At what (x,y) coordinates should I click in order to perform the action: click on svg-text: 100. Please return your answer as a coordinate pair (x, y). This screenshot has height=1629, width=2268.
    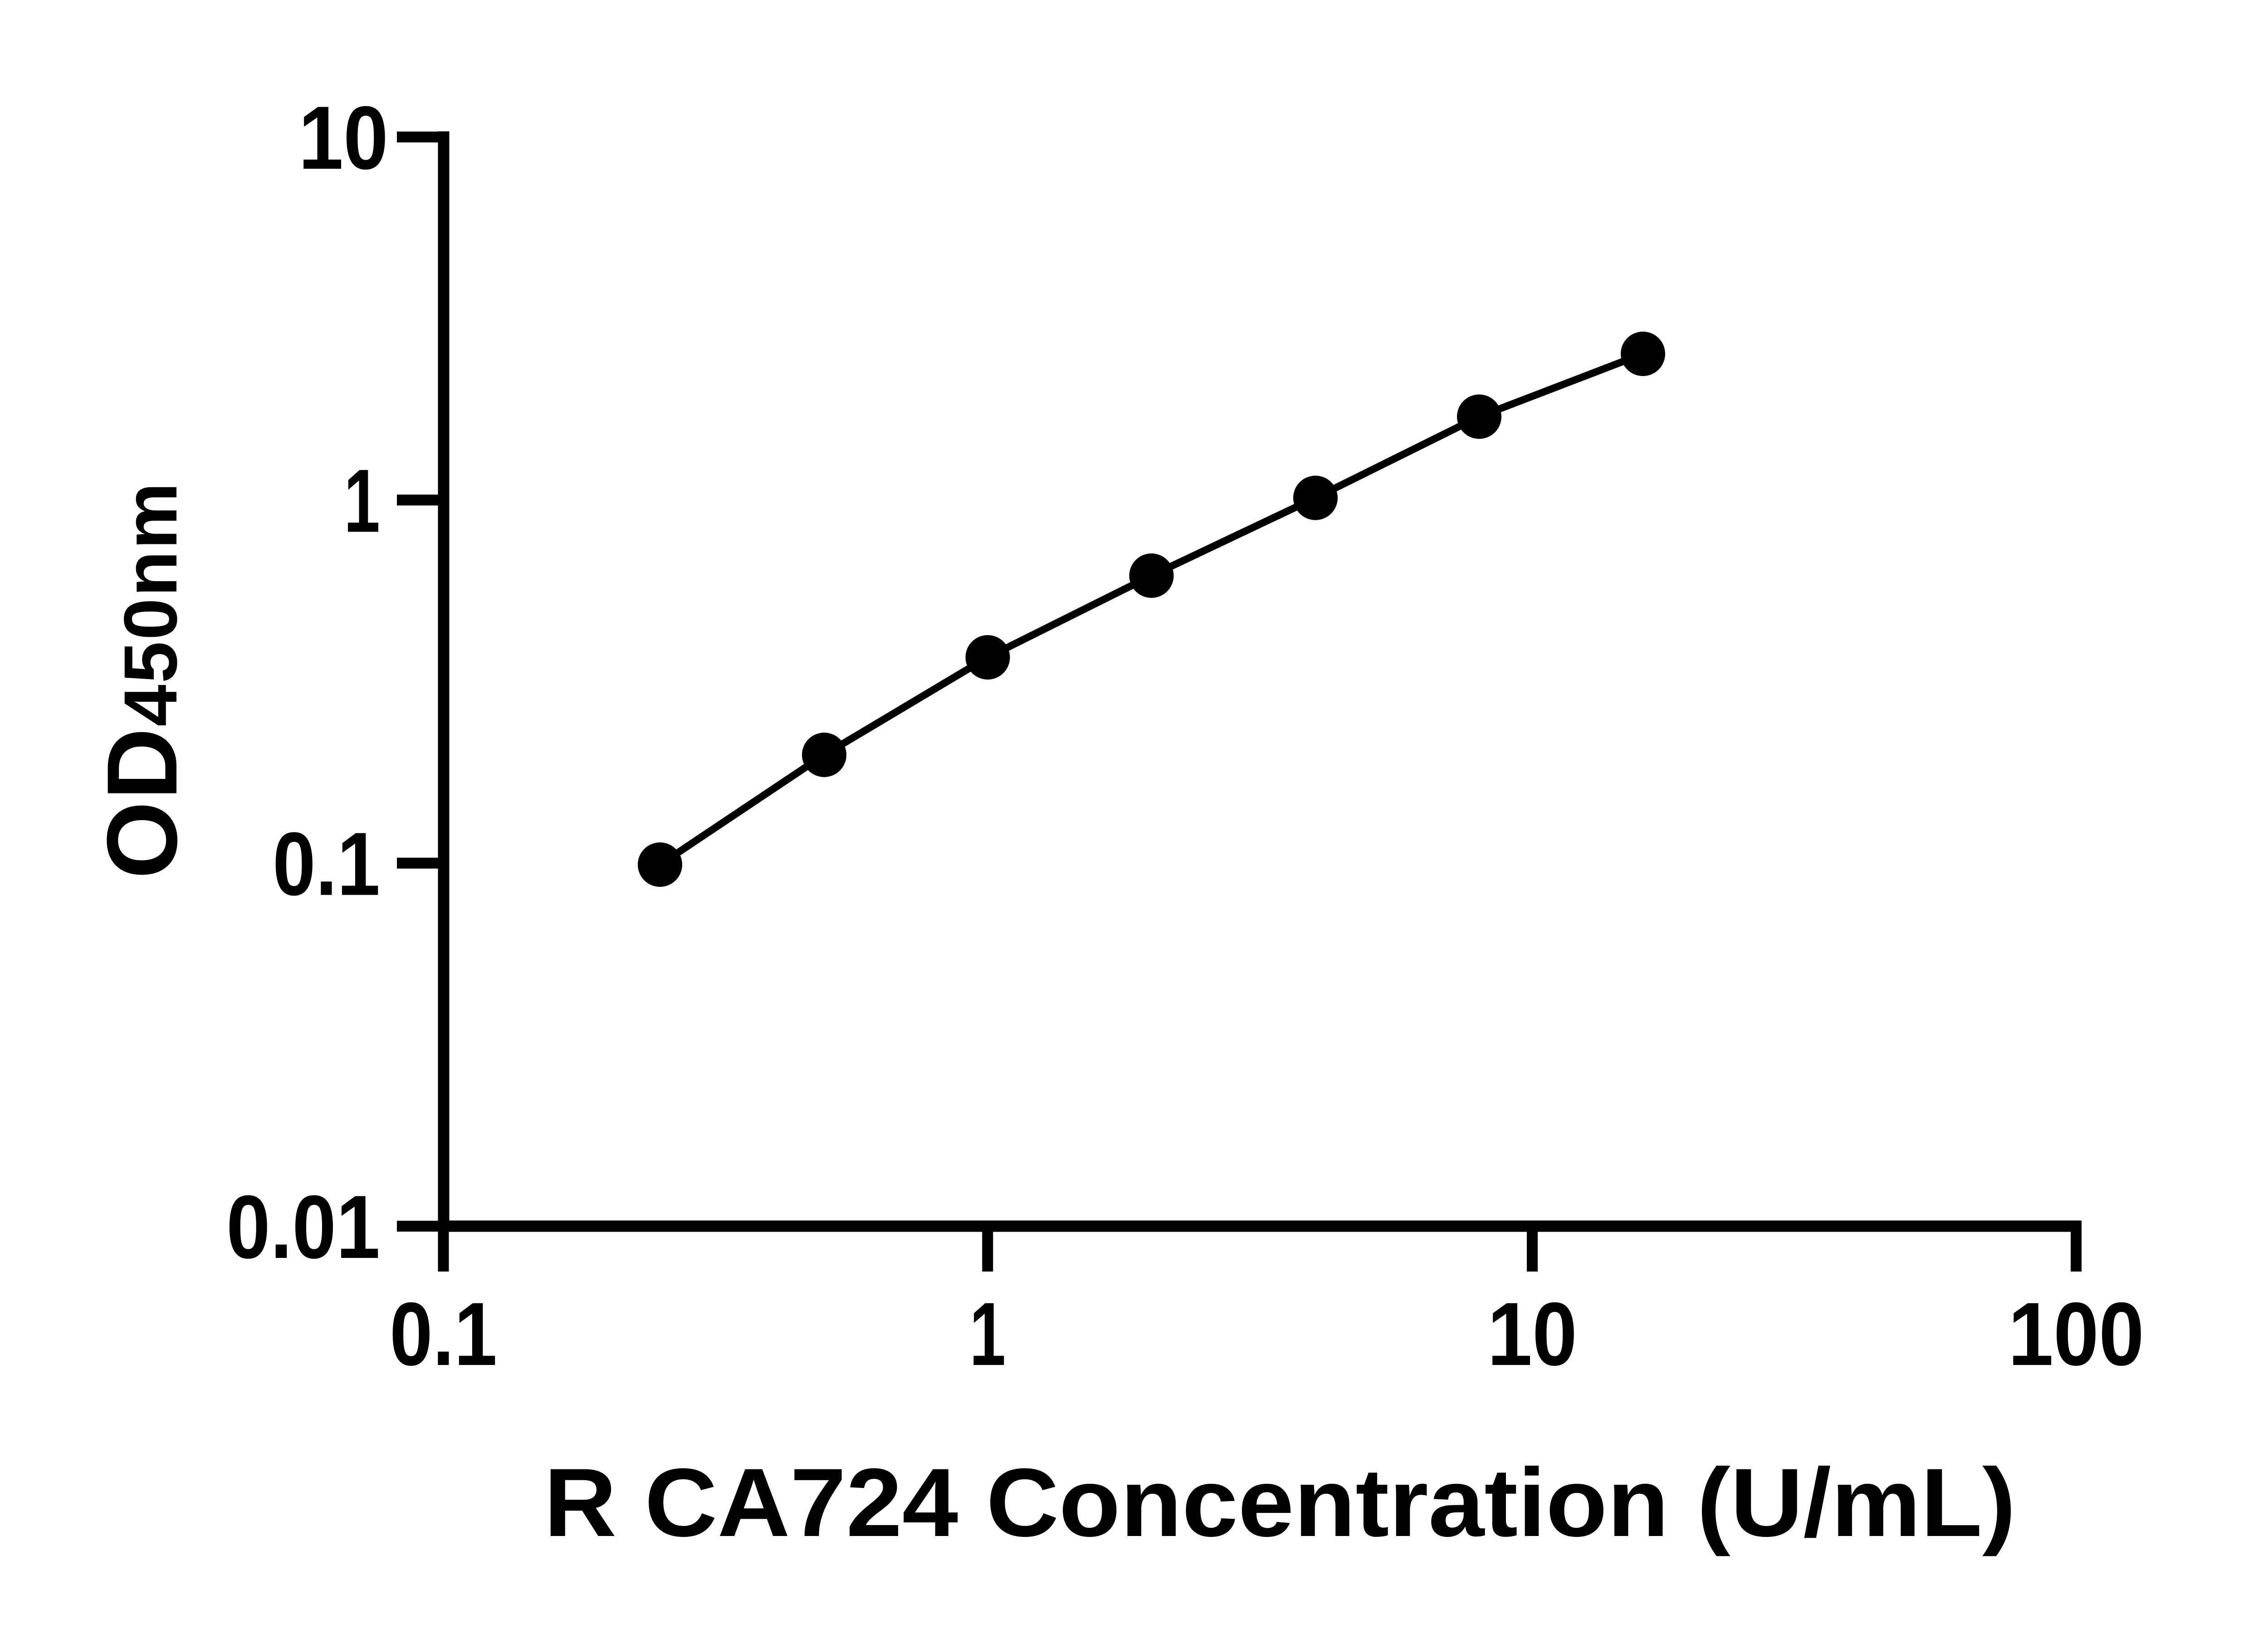
    Looking at the image, I should click on (2076, 1334).